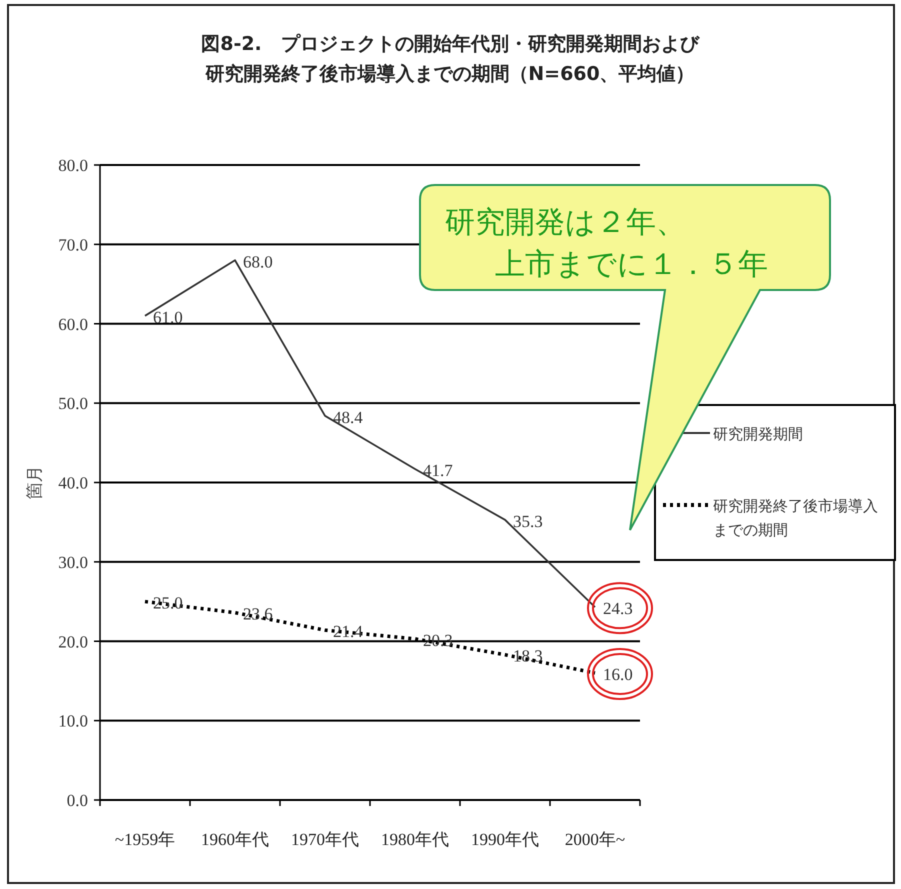 This screenshot has height=889, width=901. What do you see at coordinates (77, 800) in the screenshot?
I see `y-tick-label: 0.0` at bounding box center [77, 800].